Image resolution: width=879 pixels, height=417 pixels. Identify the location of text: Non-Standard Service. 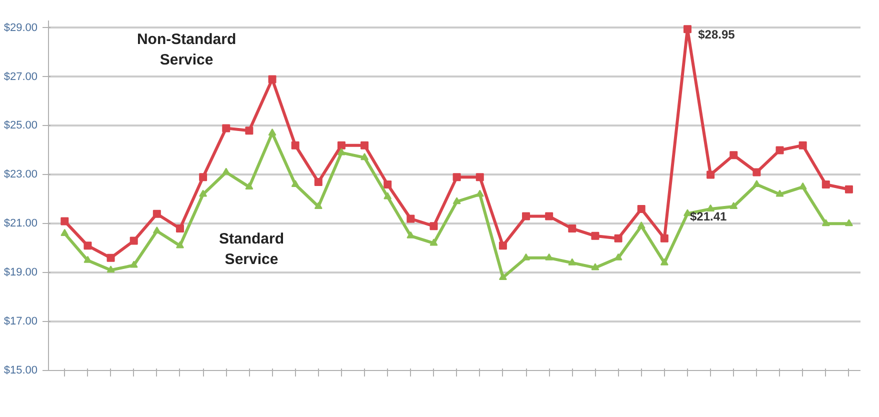
(186, 49).